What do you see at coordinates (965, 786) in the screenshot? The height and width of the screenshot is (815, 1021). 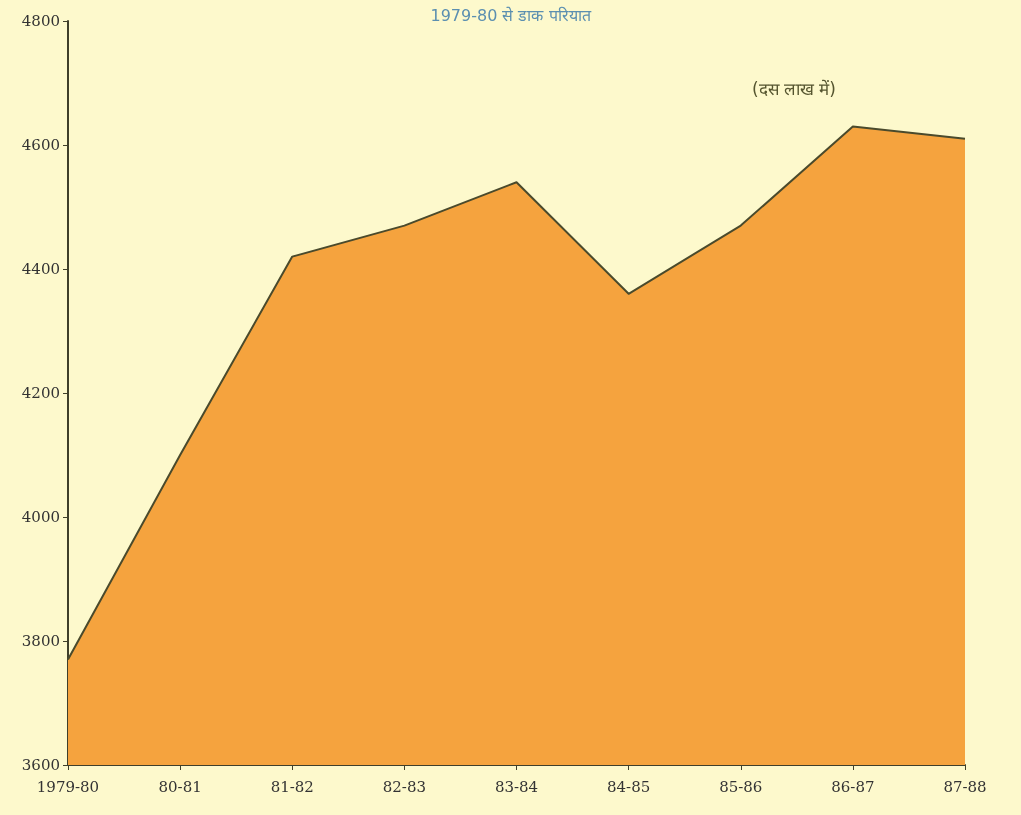 I see `x-tick-label: 87-88` at bounding box center [965, 786].